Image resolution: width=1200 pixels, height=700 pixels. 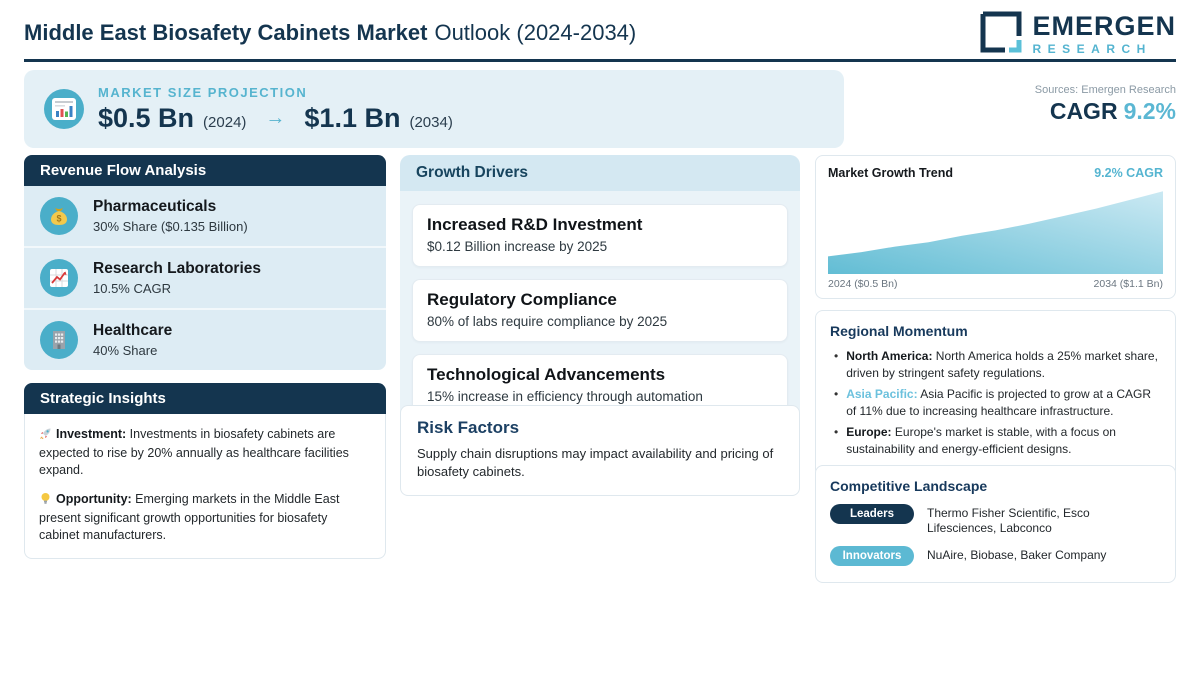 I want to click on bar-chart-icon, so click(x=64, y=109).